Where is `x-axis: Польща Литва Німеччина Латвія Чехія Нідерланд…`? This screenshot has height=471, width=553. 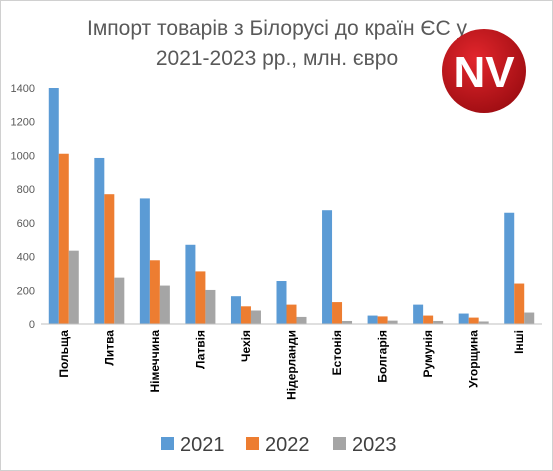
x-axis: Польща Литва Німеччина Латвія Чехія Нідерланд… is located at coordinates (291, 365).